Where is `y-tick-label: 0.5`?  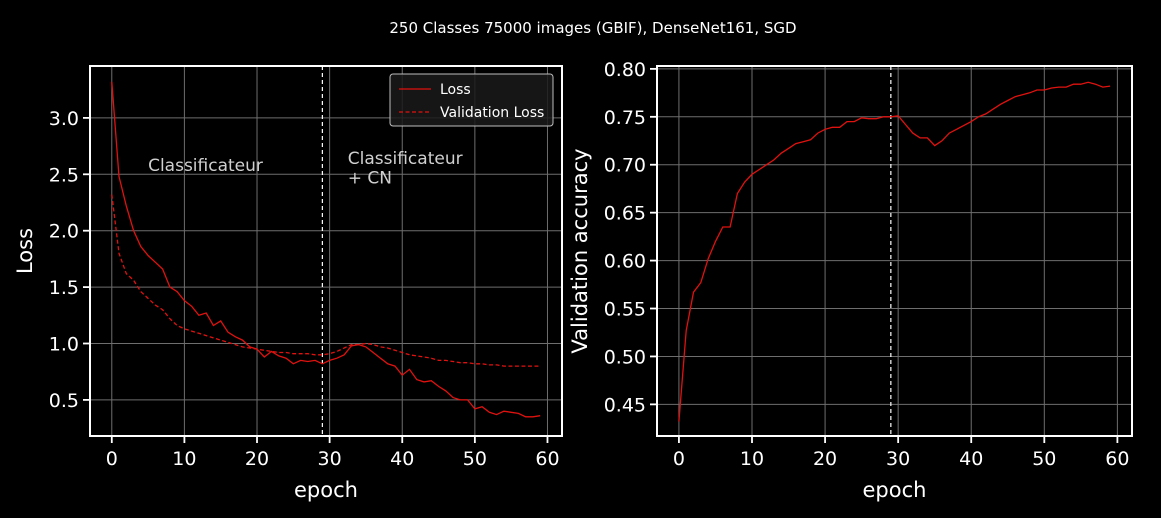 y-tick-label: 0.5 is located at coordinates (64, 401).